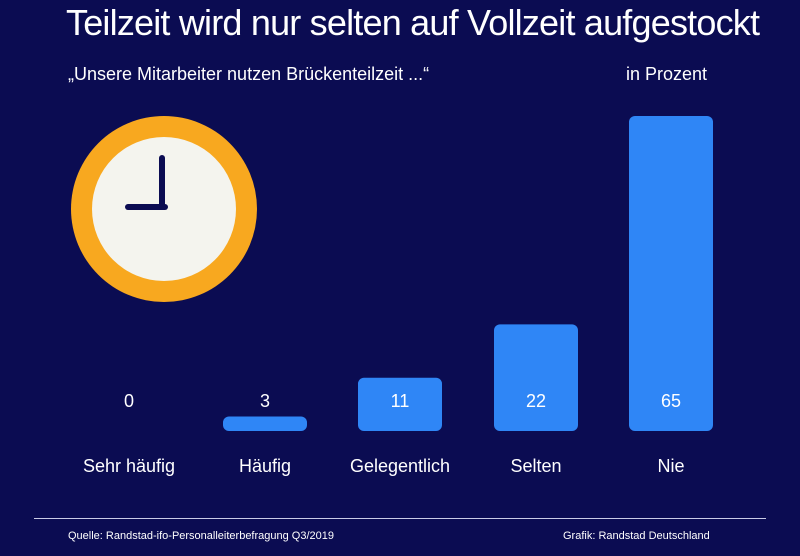 The image size is (800, 556). I want to click on credit-note: Grafik: Randstad Deutschland, so click(636, 536).